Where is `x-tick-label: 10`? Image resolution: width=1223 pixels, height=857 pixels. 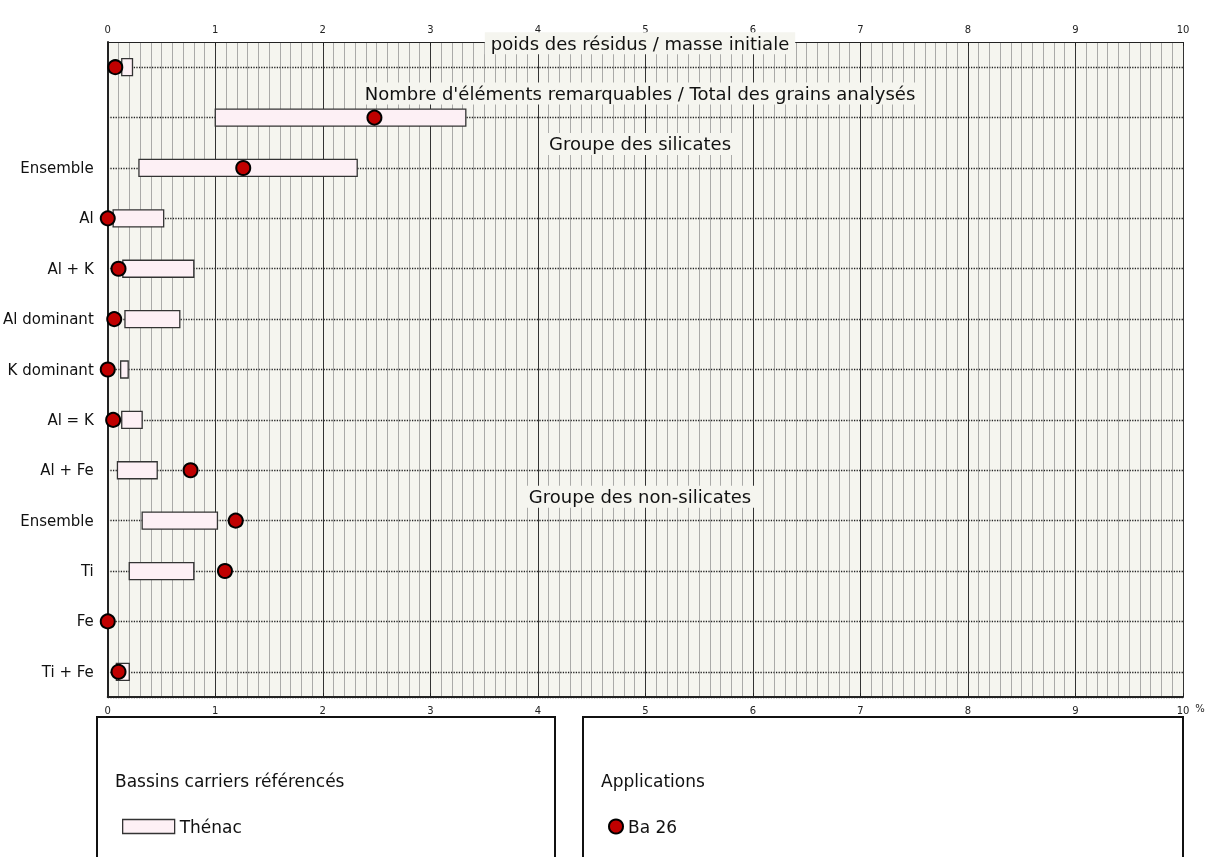
x-tick-label: 10 is located at coordinates (1183, 710).